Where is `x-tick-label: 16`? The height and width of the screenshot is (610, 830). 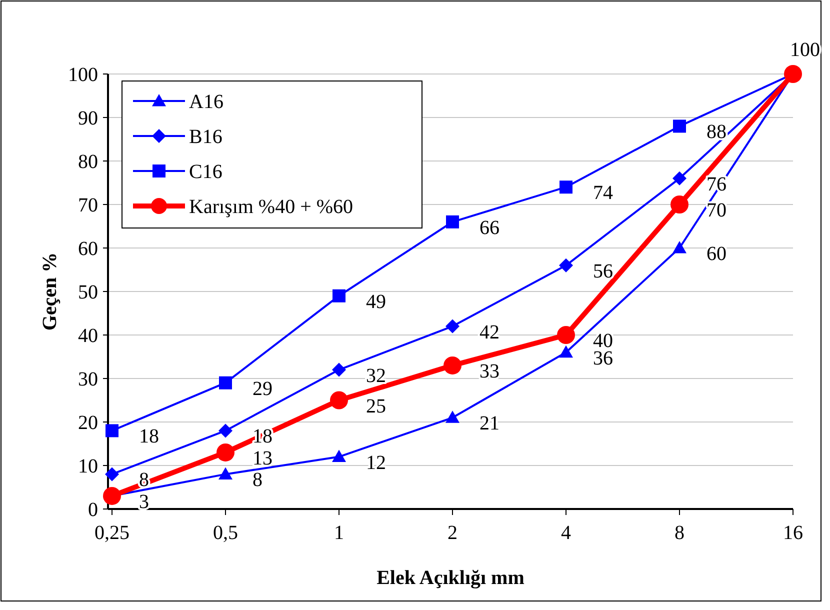 x-tick-label: 16 is located at coordinates (793, 533).